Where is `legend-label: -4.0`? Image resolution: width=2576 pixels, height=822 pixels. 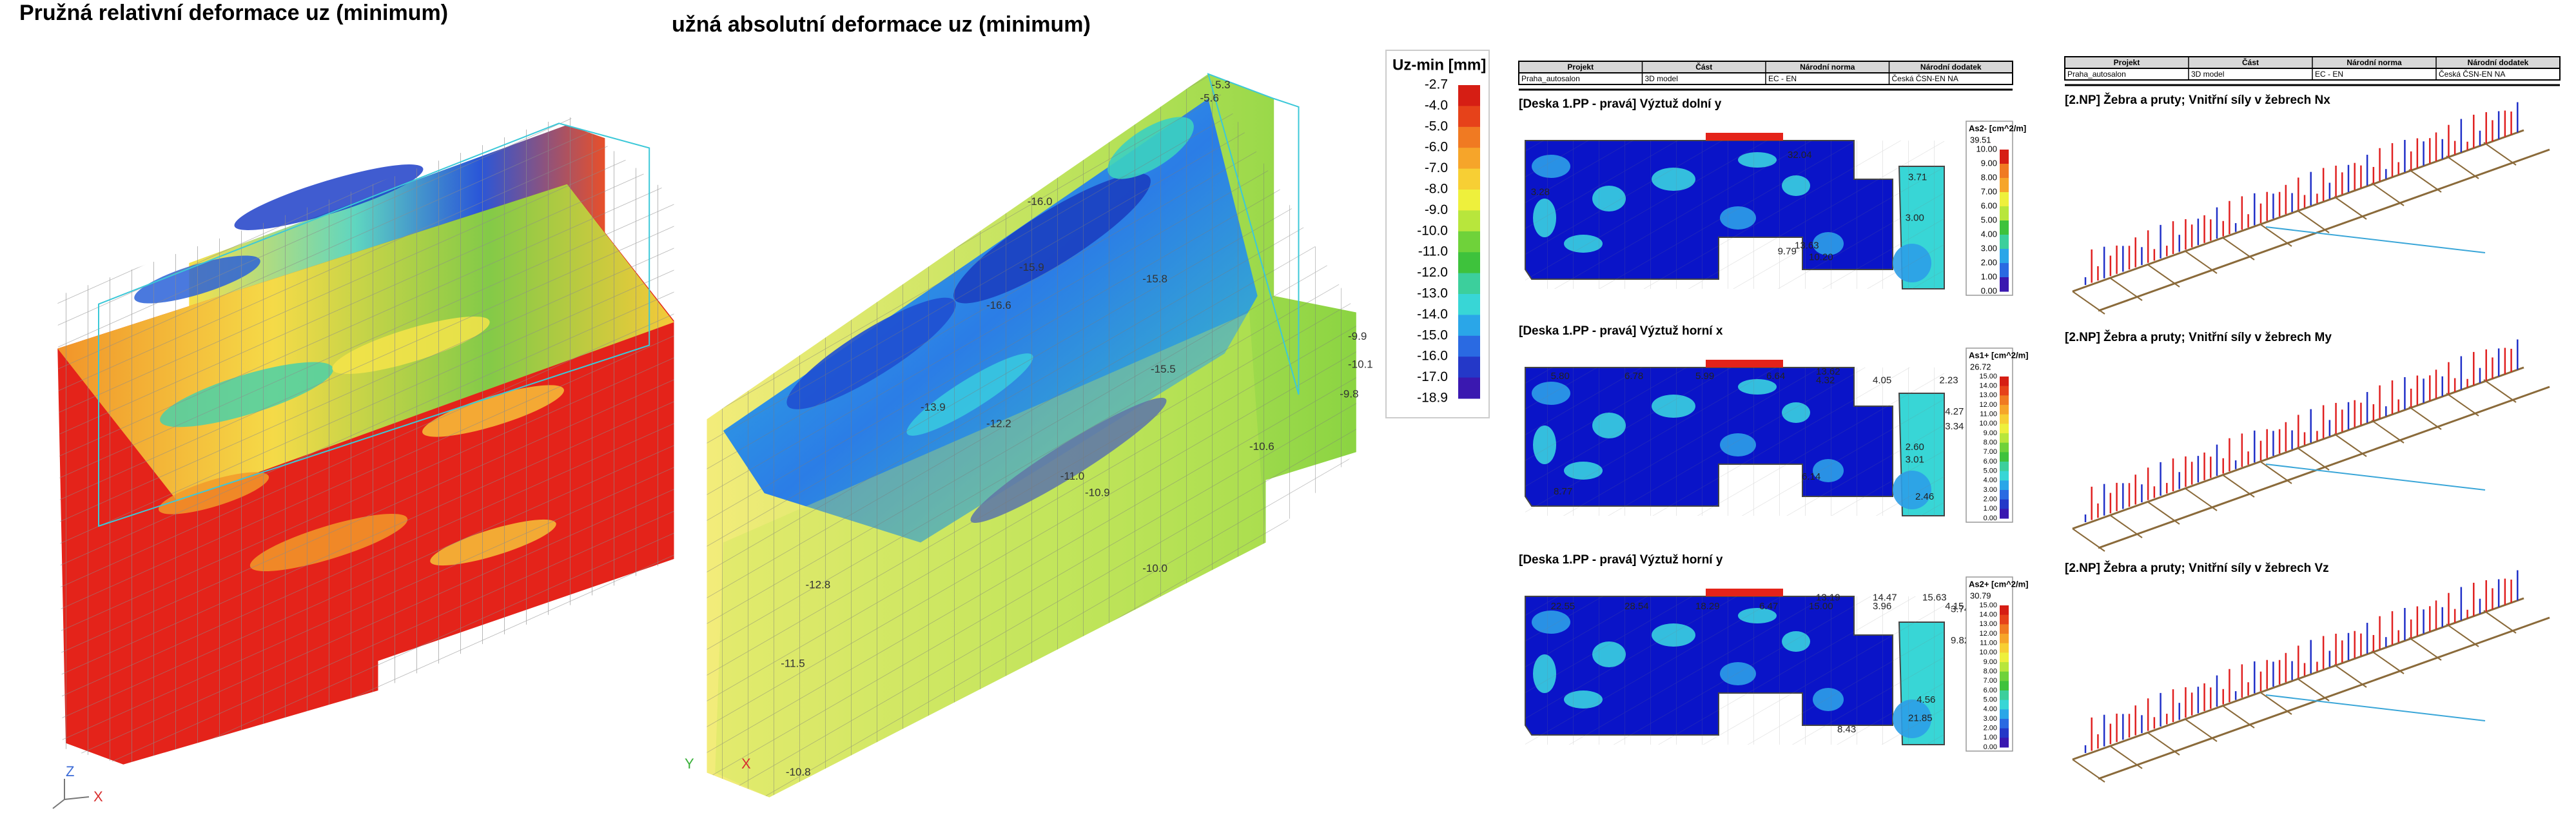 legend-label: -4.0 is located at coordinates (1436, 105).